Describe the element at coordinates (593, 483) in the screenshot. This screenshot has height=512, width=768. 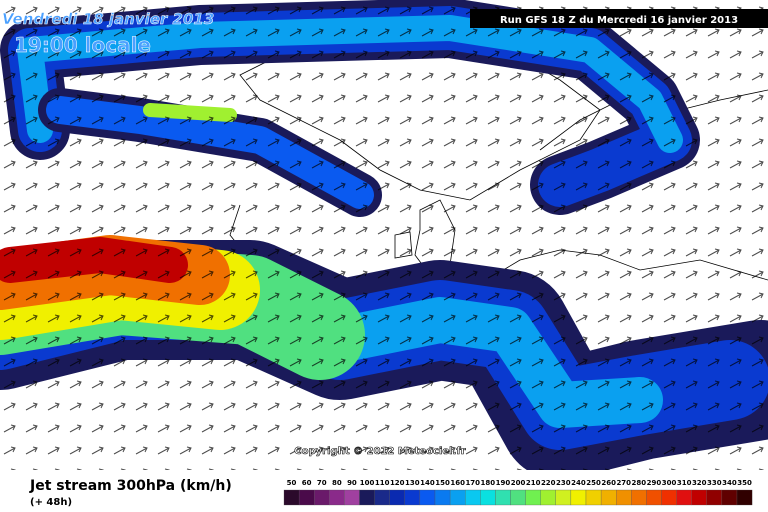
I see `colorbar-label: 250` at that location.